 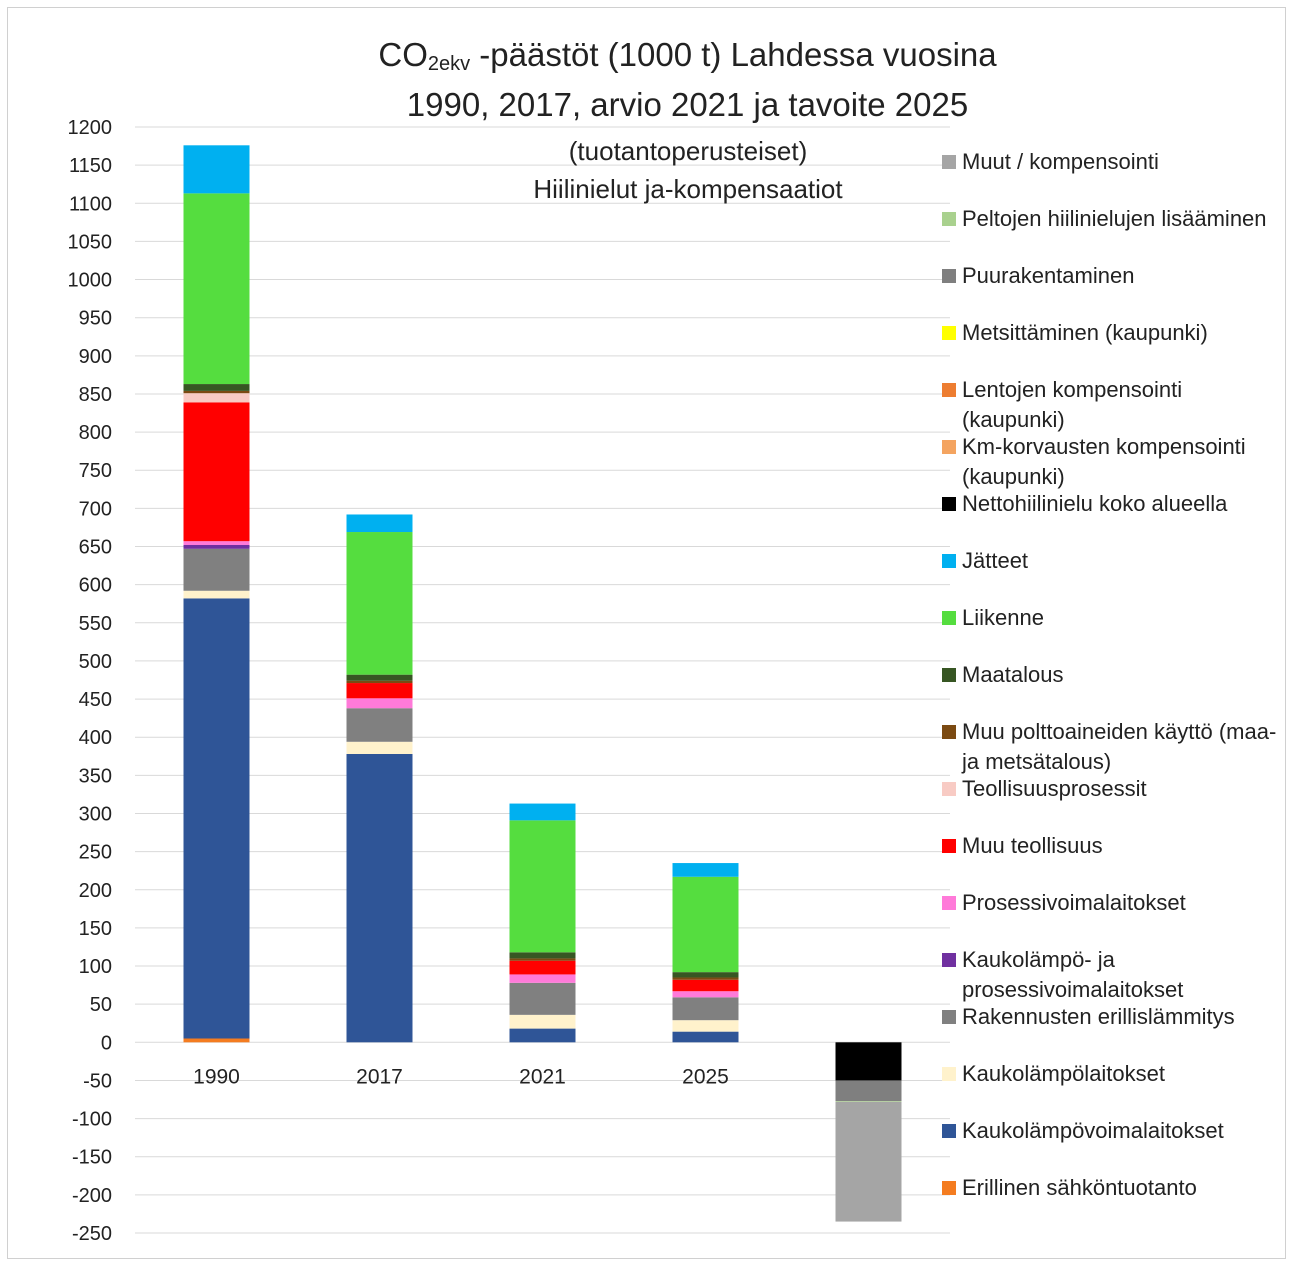 What do you see at coordinates (687, 104) in the screenshot?
I see `chart-title-line-2: 1990, 2017, arvio 2021 ja tavoite 2025` at bounding box center [687, 104].